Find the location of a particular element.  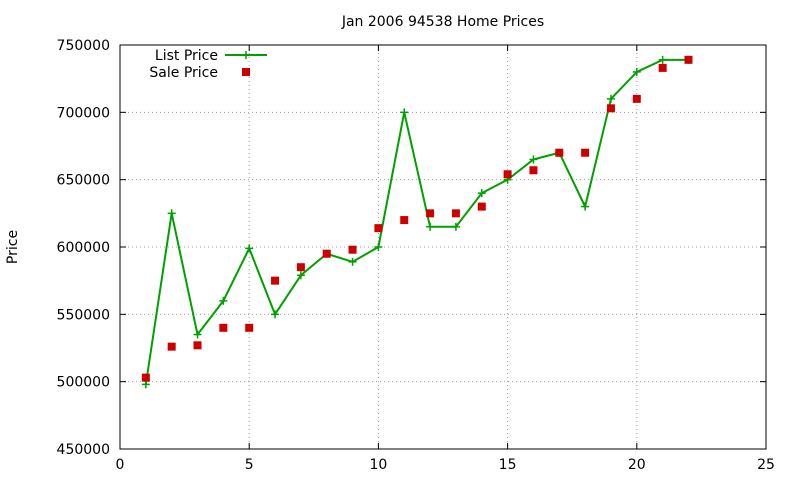

y-tick-label: 500000 is located at coordinates (83, 383).